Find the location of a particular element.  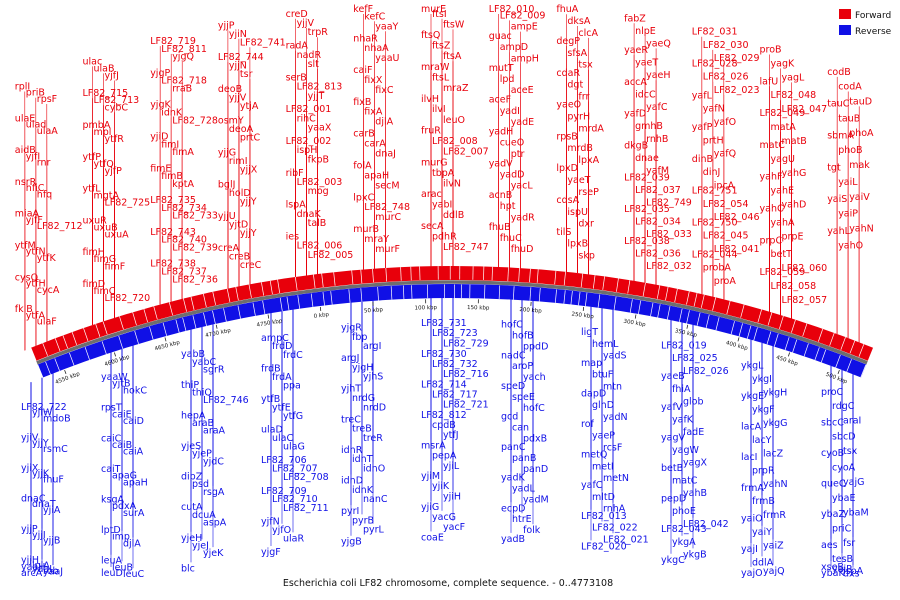

forward-gene-label: LF82_739 is located at coordinates (195, 248).